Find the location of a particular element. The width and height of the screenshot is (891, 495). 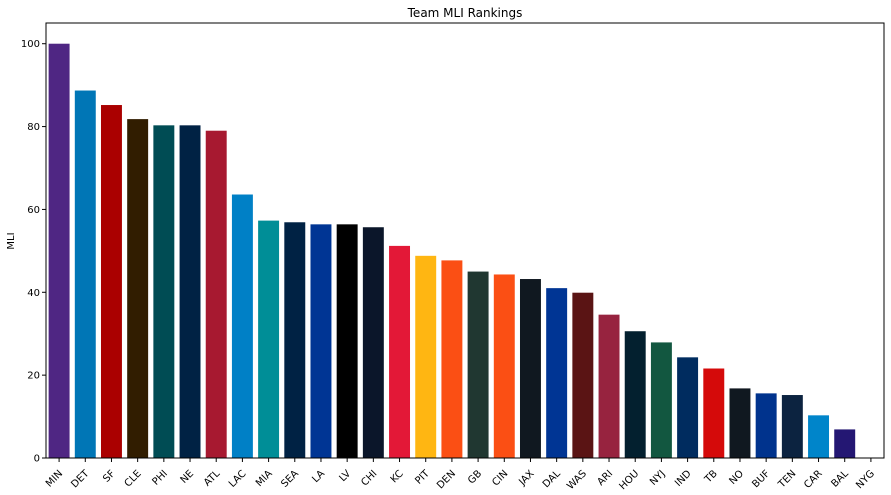

bar-dal is located at coordinates (557, 373).